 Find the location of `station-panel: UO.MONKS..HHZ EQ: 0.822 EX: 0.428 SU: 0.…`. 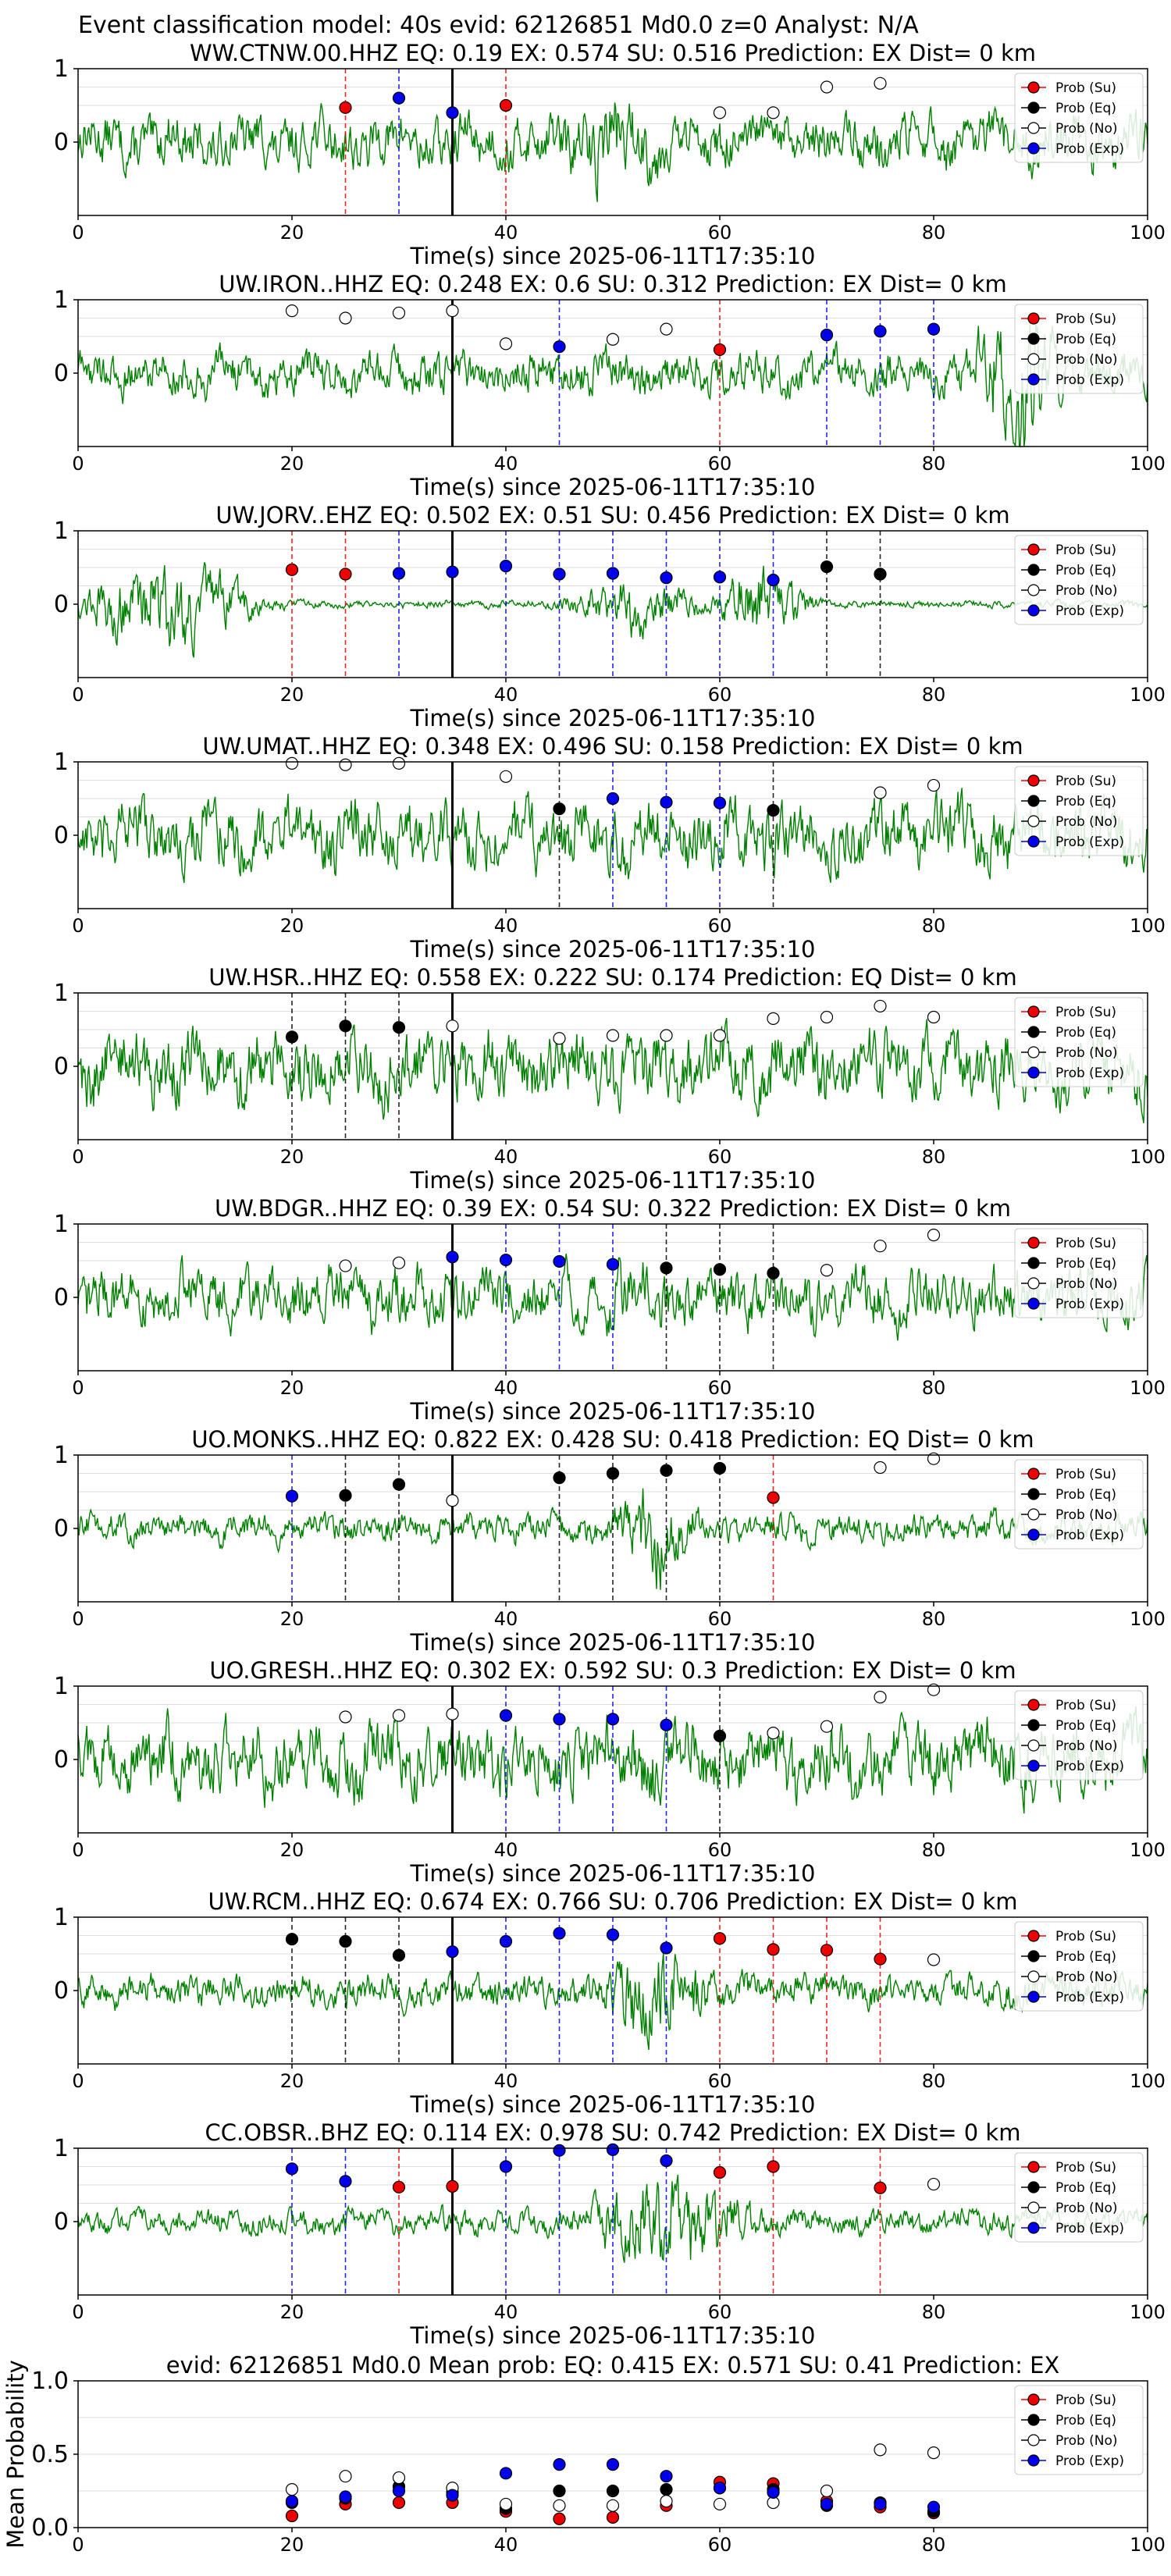

station-panel: UO.MONKS..HHZ EQ: 0.822 EX: 0.428 SU: 0.… is located at coordinates (610, 1541).